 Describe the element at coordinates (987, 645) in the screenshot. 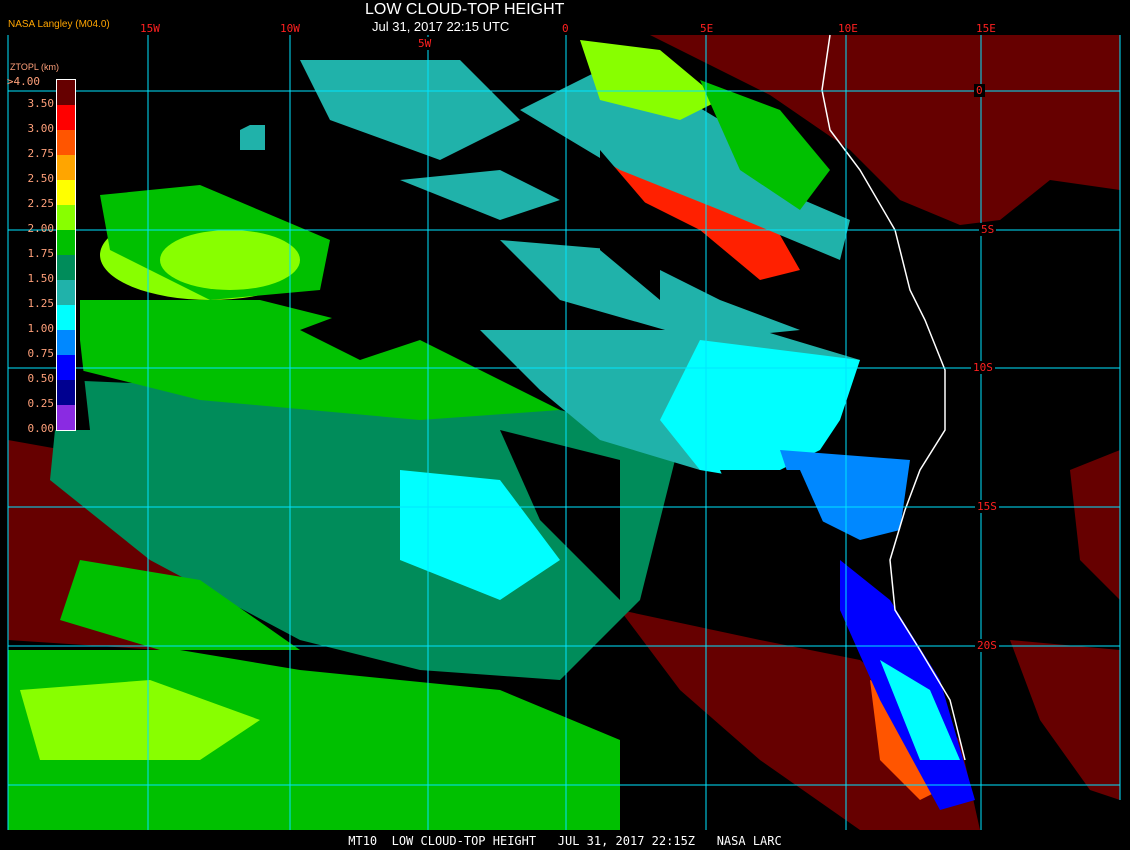

I see `lat-label: 20S` at that location.